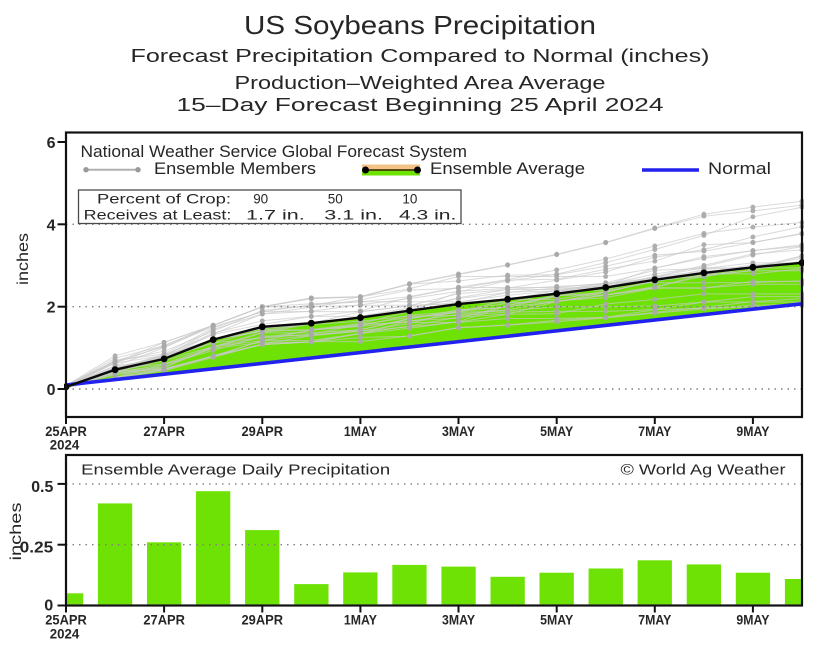  Describe the element at coordinates (409, 199) in the screenshot. I see `svg-text: 10` at that location.